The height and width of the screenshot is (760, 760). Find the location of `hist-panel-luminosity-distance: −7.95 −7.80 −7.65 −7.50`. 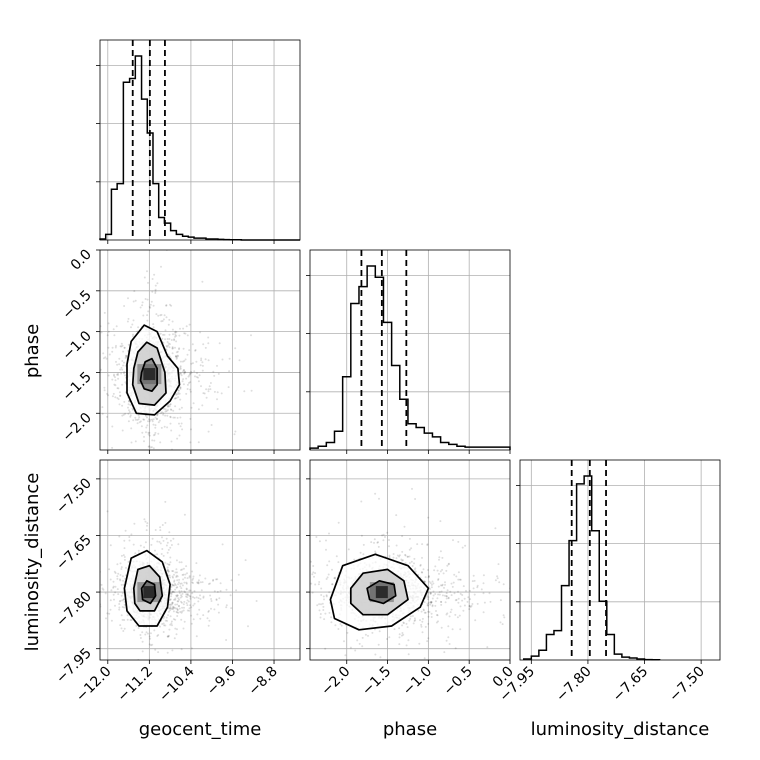

hist-panel-luminosity-distance: −7.95 −7.80 −7.65 −7.50 is located at coordinates (608, 582).